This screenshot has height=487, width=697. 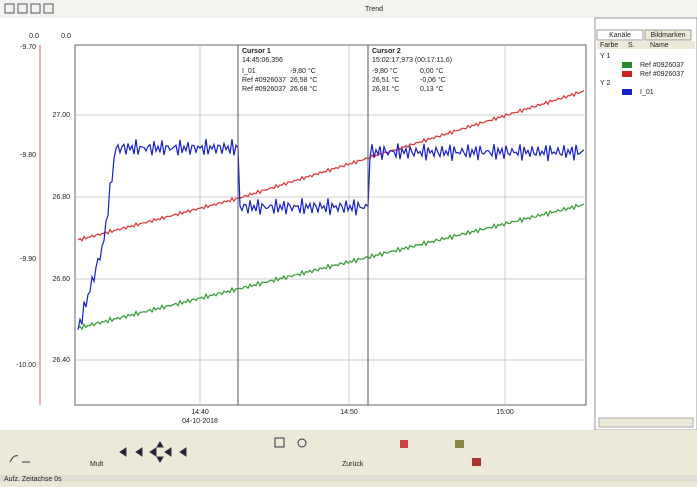 I want to click on panel-tab-label: Bildmarken, so click(x=667, y=35).